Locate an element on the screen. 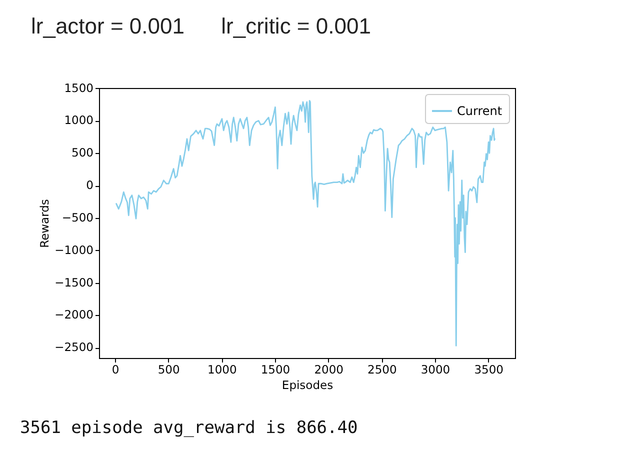  y-tick-label: 1500 is located at coordinates (79, 87).